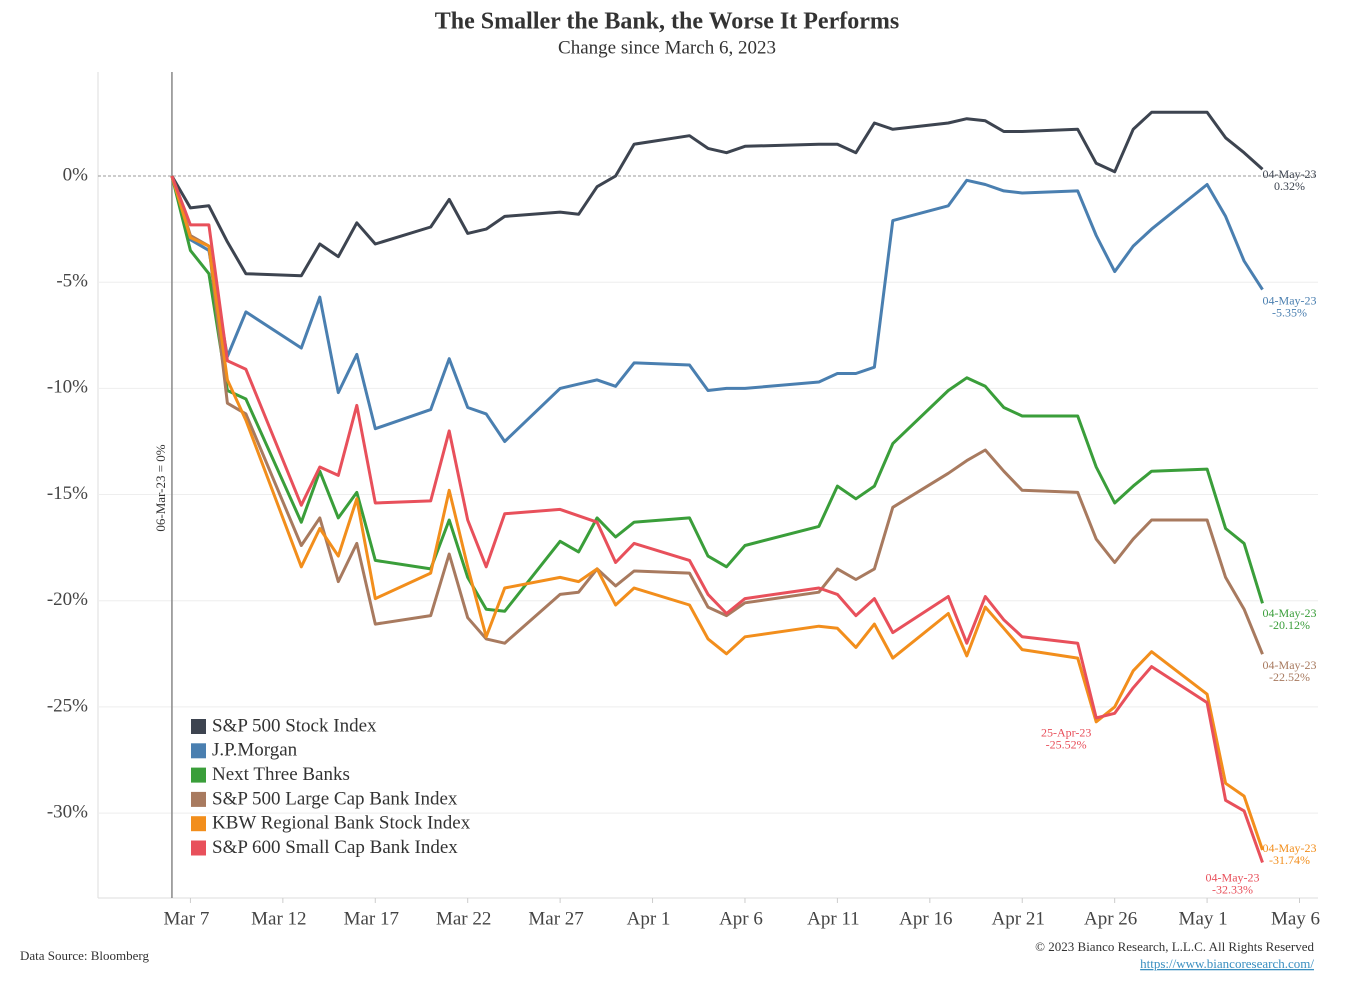 This screenshot has height=994, width=1363. Describe the element at coordinates (67, 387) in the screenshot. I see `y-tick-label: -10%` at that location.